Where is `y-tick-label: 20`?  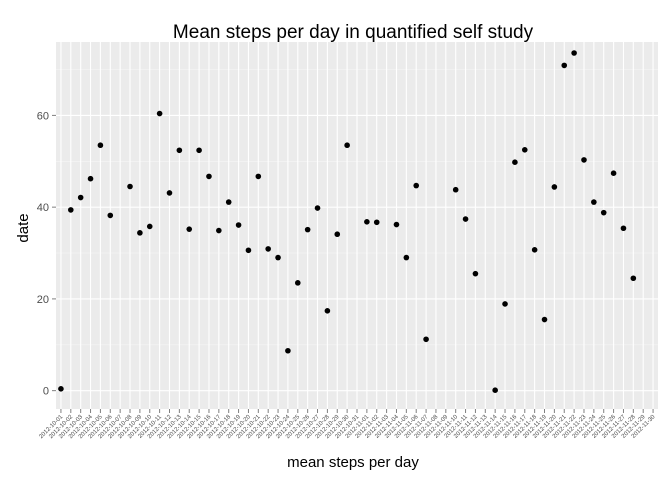
y-tick-label: 20 is located at coordinates (43, 300).